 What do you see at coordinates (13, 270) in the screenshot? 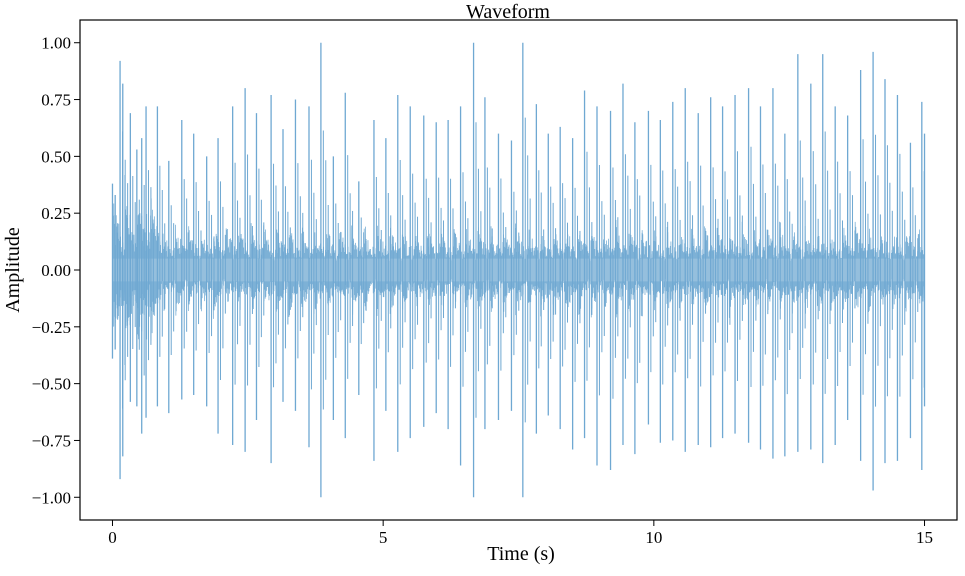
I see `y-axis-label: Amplitude` at bounding box center [13, 270].